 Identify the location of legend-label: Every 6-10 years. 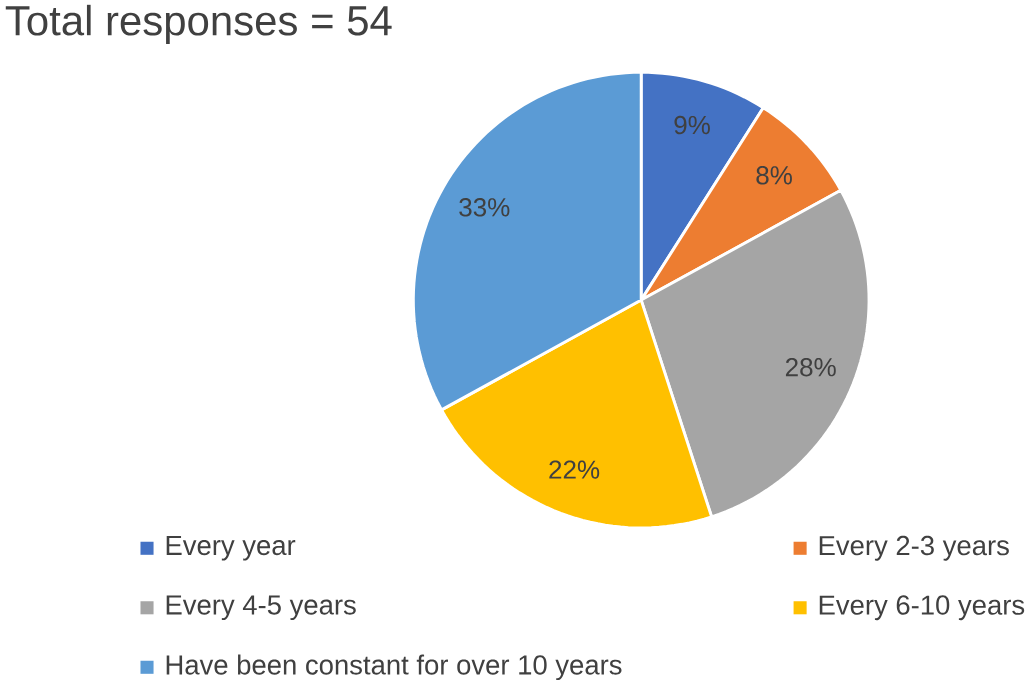
(922, 608).